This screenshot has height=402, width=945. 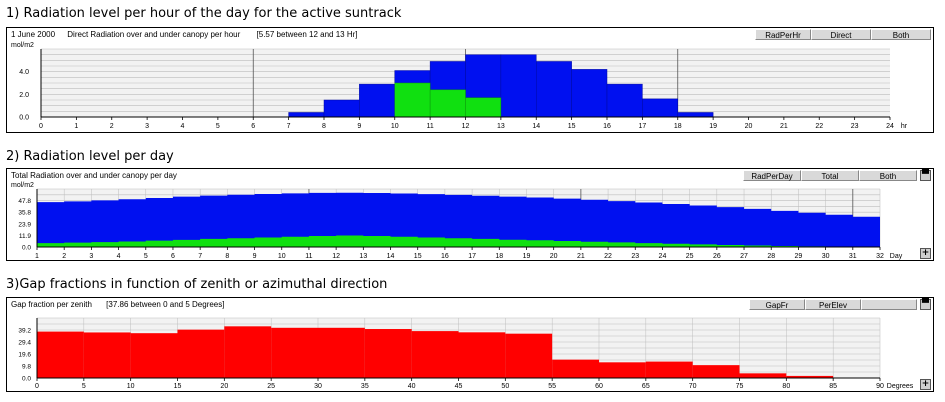 I want to click on chart-1-toolbar: RadPerHr Direct Both, so click(x=843, y=34).